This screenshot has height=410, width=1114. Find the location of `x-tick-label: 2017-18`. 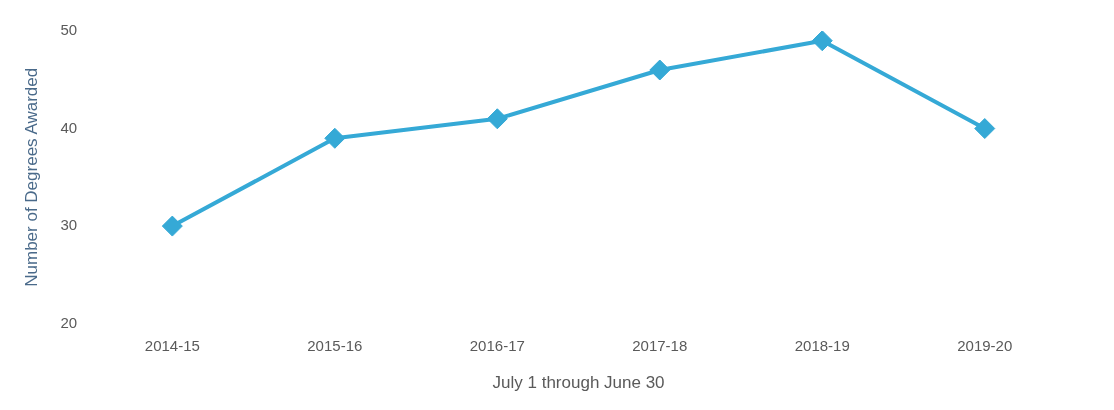

x-tick-label: 2017-18 is located at coordinates (660, 345).